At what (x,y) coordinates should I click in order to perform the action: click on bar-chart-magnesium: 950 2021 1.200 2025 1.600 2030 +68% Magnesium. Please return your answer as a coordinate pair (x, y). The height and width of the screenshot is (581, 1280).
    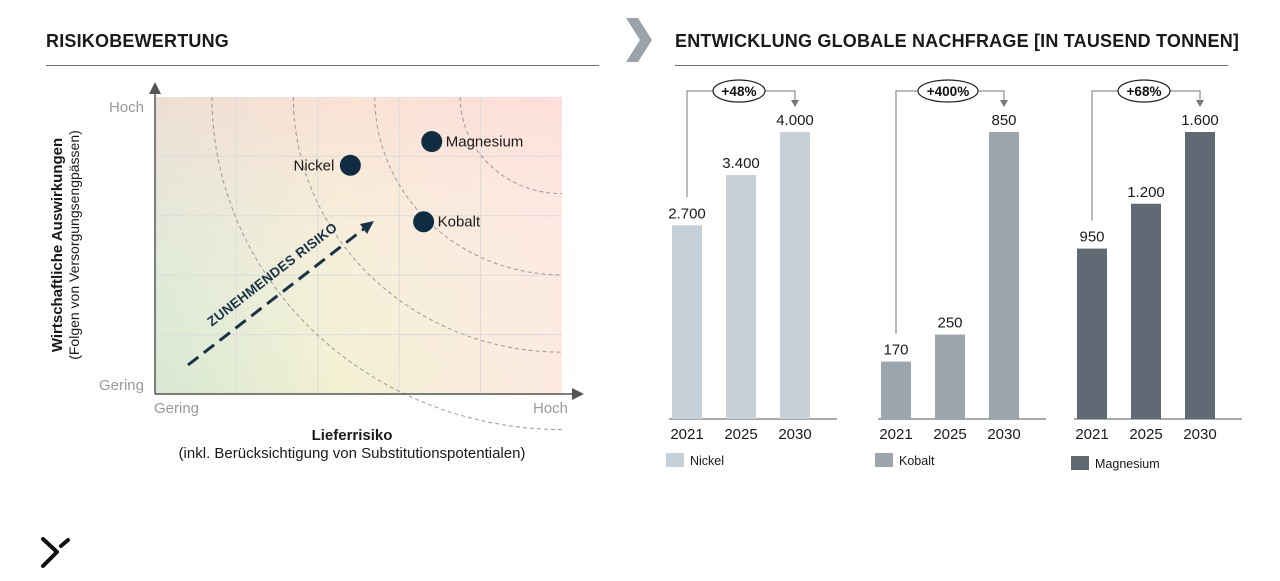
    Looking at the image, I should click on (1156, 275).